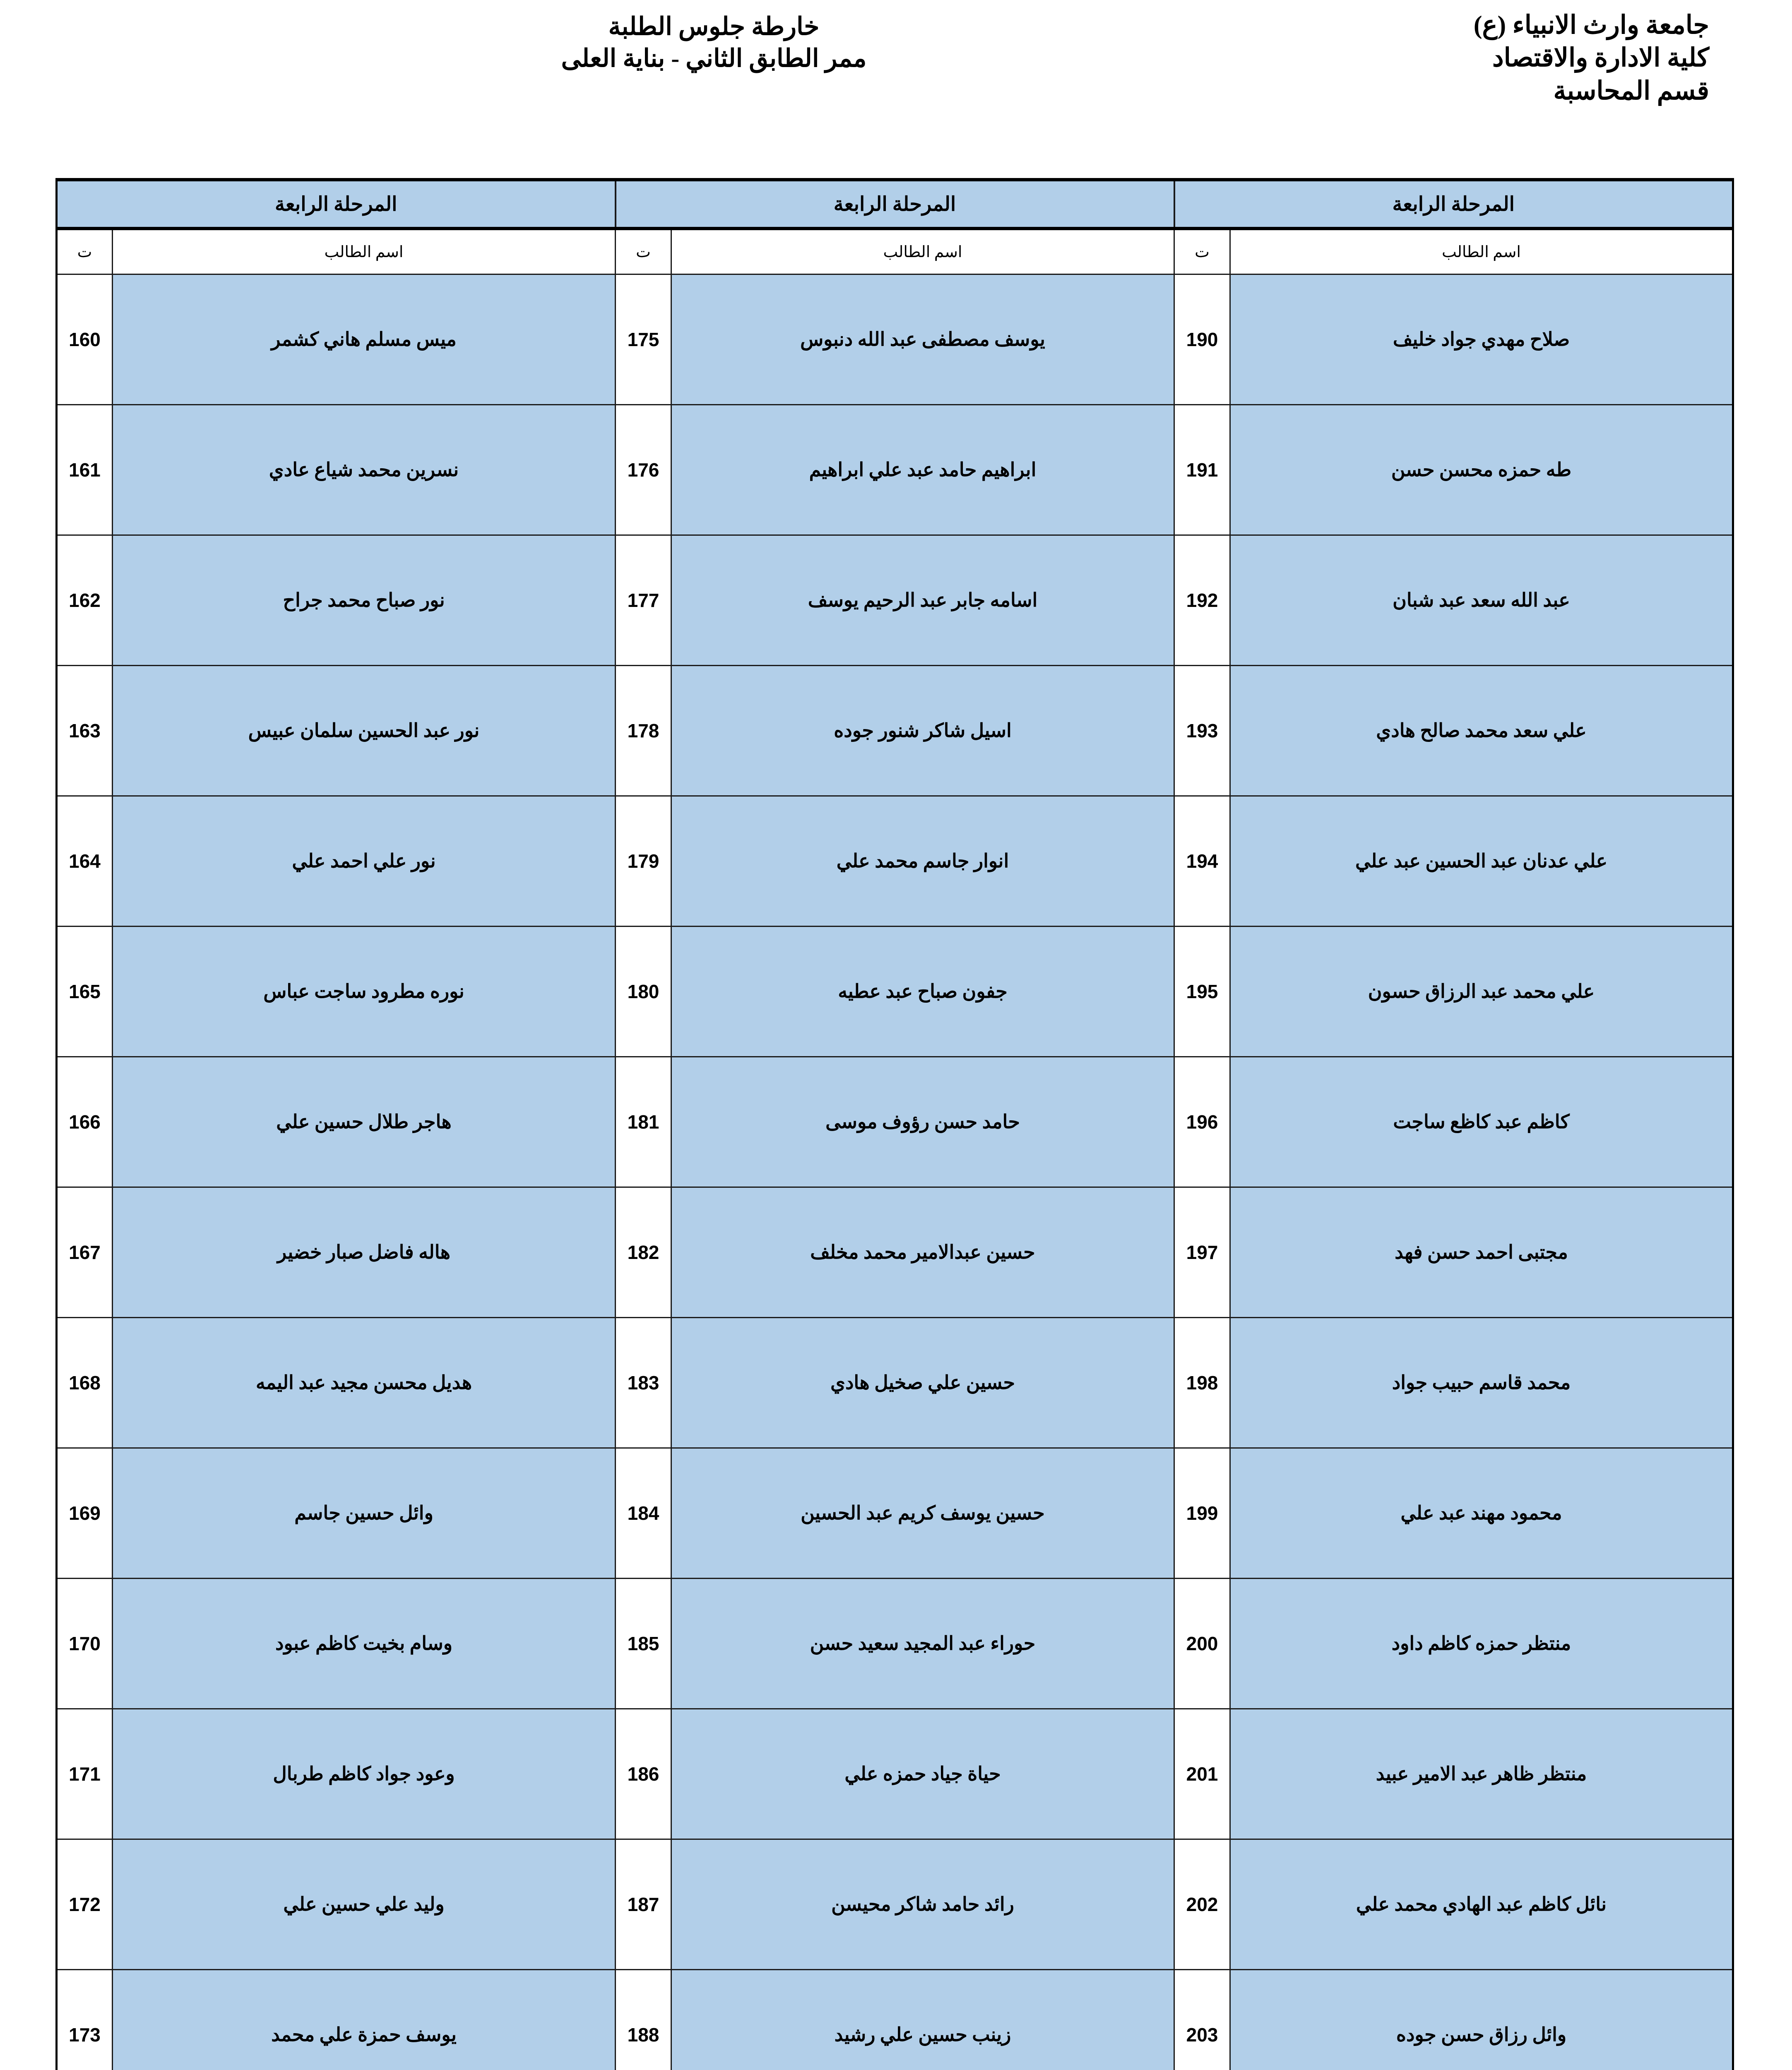 This screenshot has height=2070, width=1792. Describe the element at coordinates (84, 339) in the screenshot. I see `student-number-cell: 160` at that location.